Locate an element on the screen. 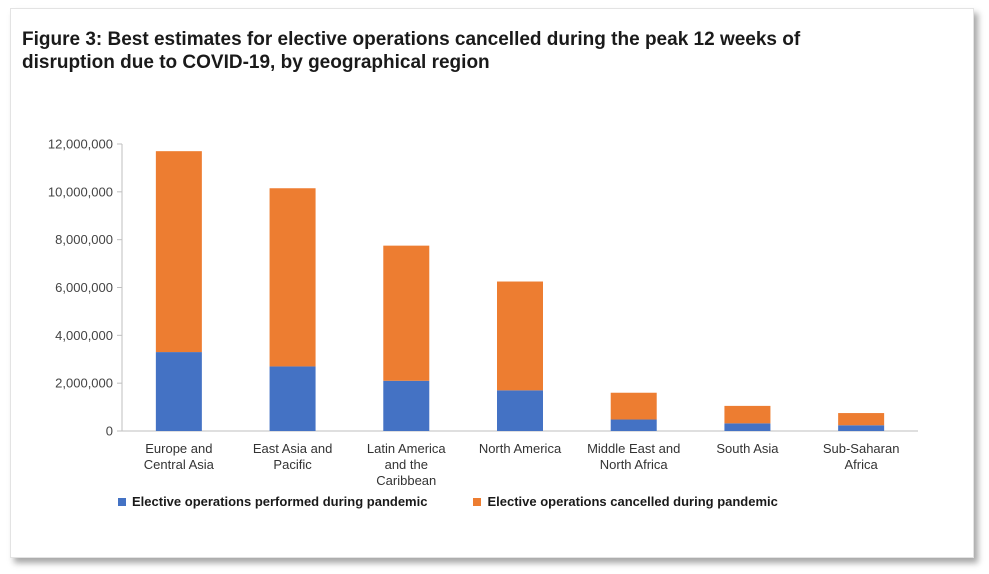 This screenshot has width=989, height=574. x-category-label-line: Caribbean is located at coordinates (406, 480).